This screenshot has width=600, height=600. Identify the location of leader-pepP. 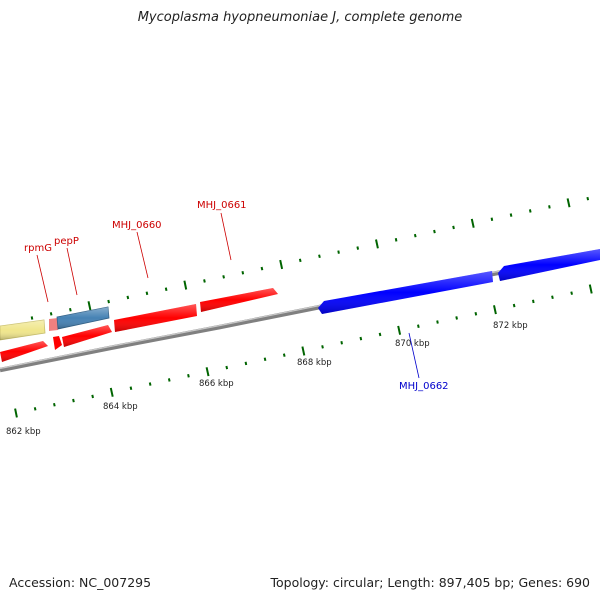
(72, 271).